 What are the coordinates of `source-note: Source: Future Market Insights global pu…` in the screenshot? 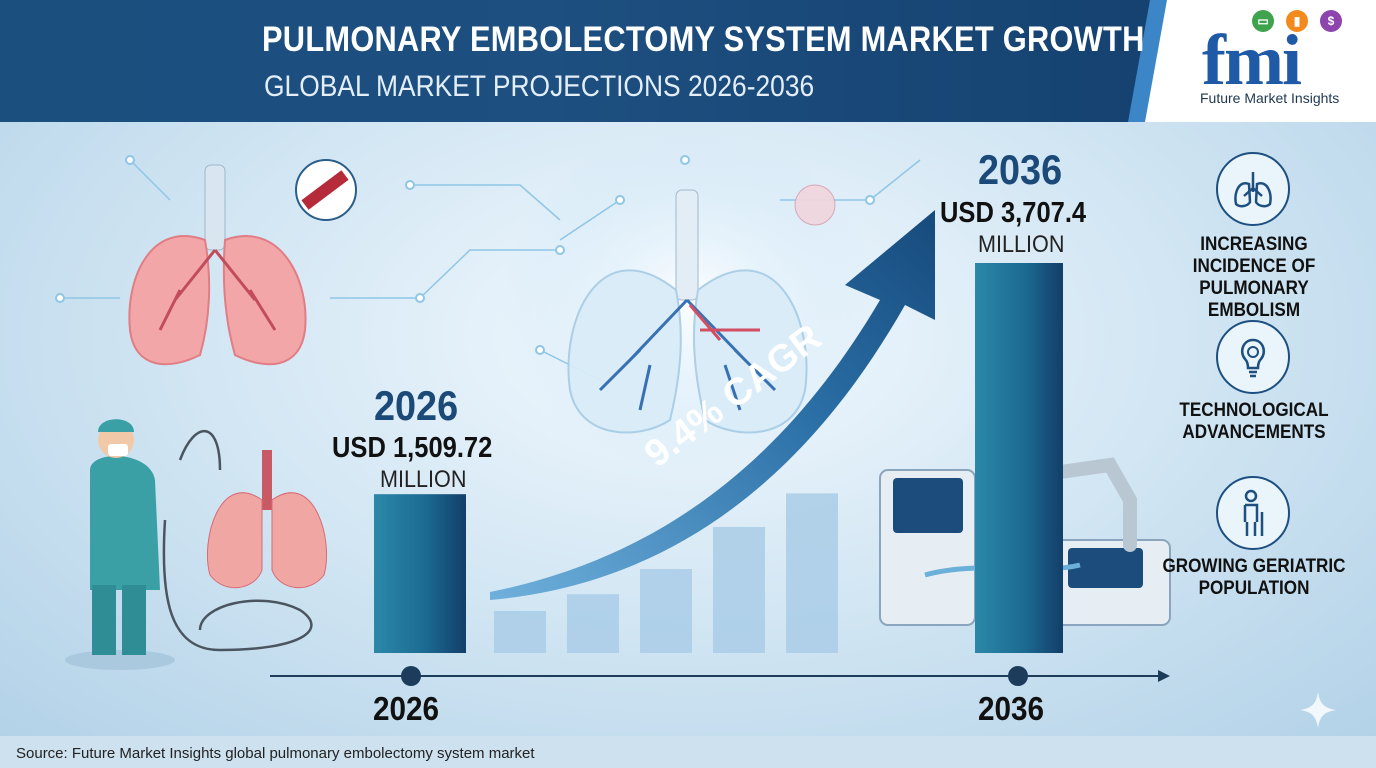 It's located at (275, 753).